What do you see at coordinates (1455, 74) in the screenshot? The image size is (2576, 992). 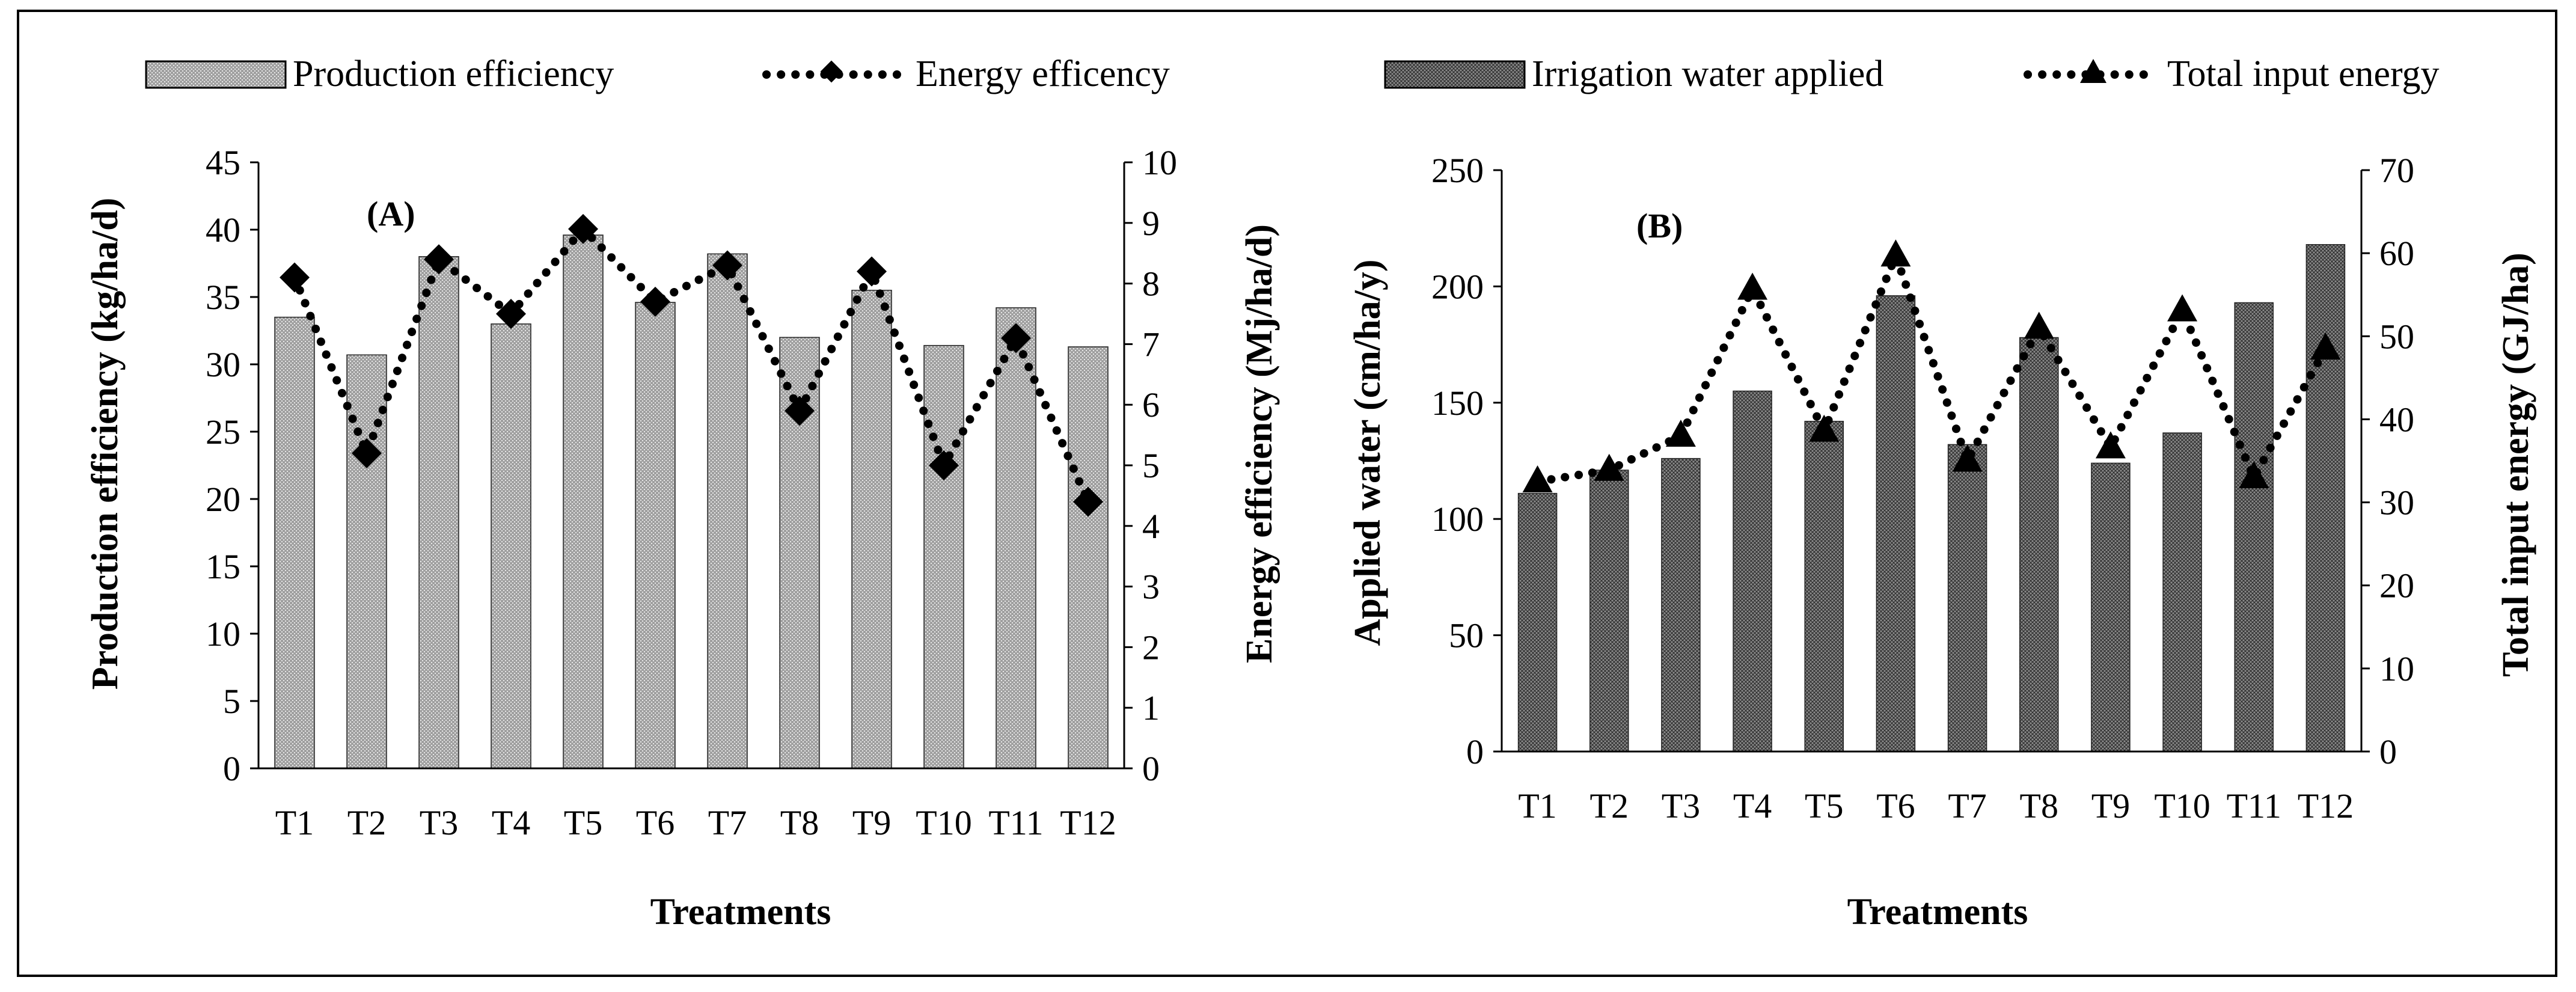 I see `legend-b-bar-swatch` at bounding box center [1455, 74].